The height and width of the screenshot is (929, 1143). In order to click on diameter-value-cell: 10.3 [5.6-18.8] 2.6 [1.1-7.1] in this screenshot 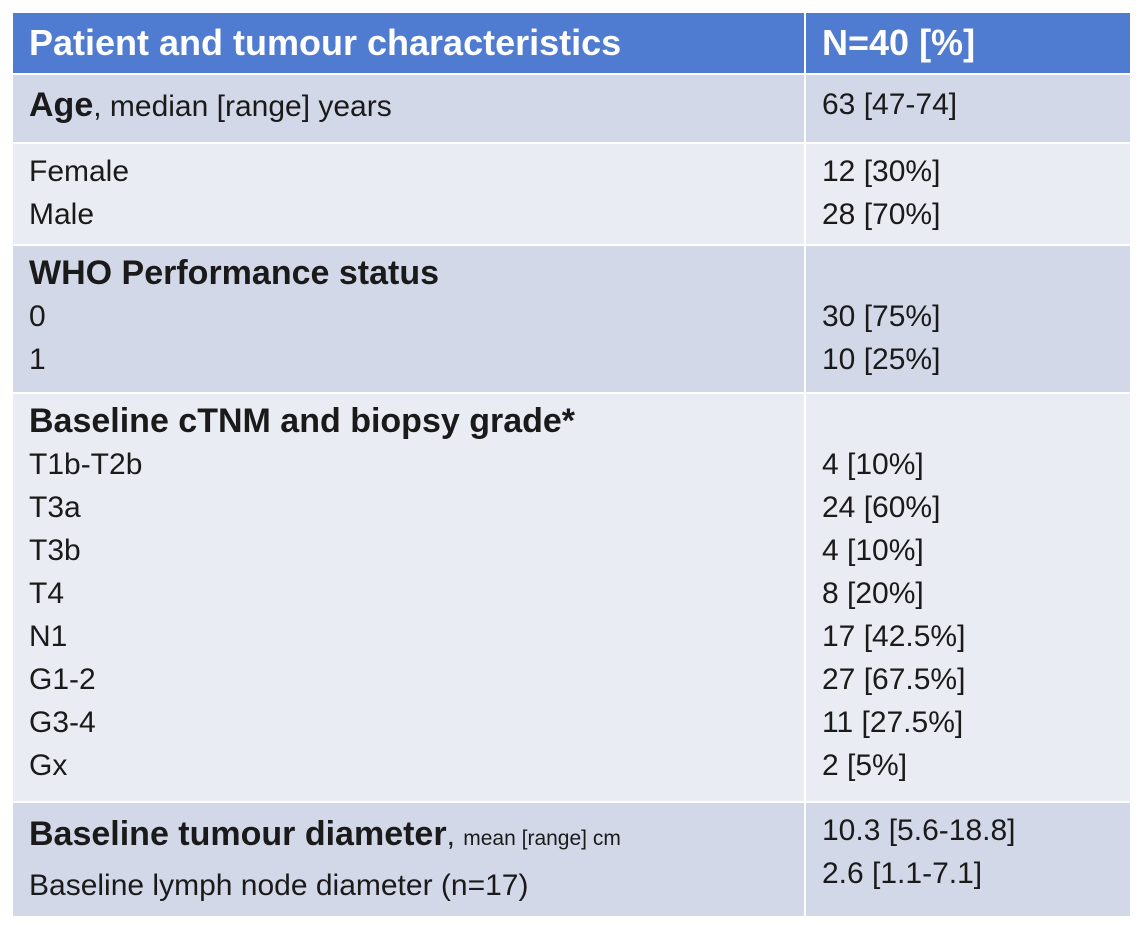, I will do `click(968, 860)`.